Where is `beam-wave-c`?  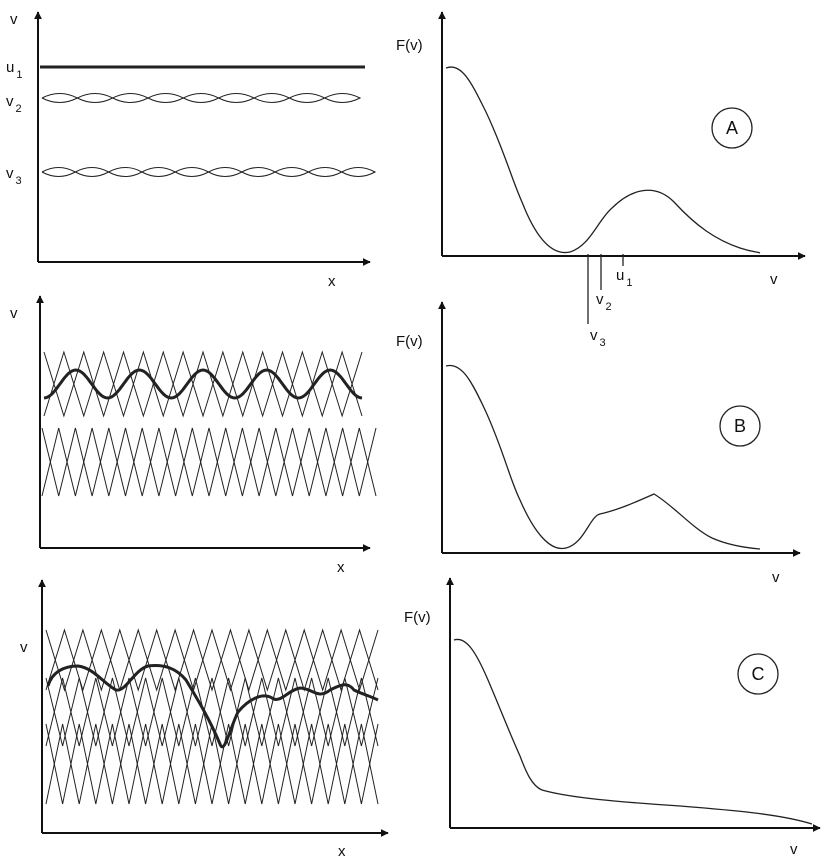 beam-wave-c is located at coordinates (212, 706).